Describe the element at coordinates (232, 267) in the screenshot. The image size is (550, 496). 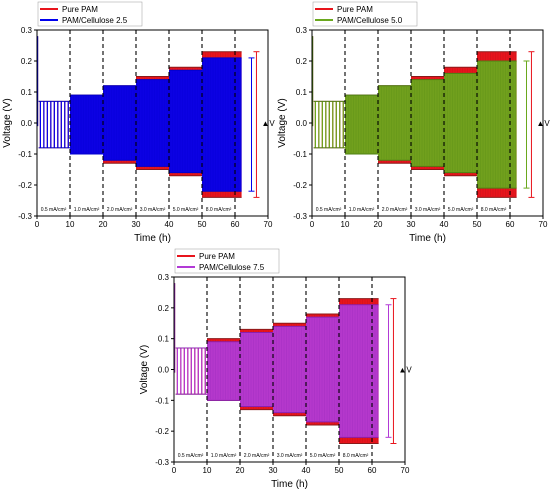
I see `legend-label: PAM/Cellulose 7.5` at that location.